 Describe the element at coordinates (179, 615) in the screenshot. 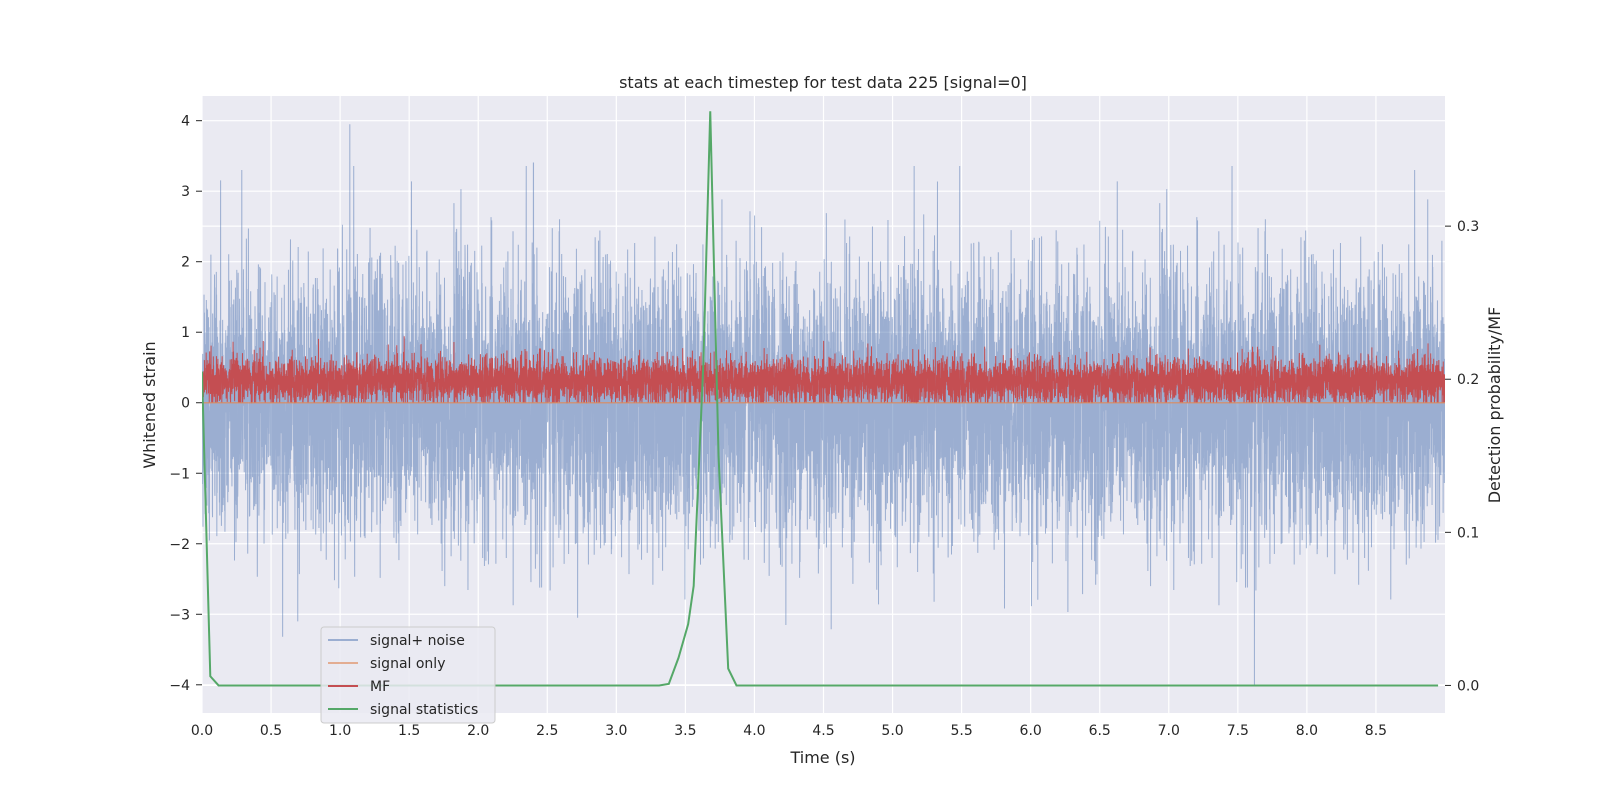

I see `y-tick-label: −3` at that location.